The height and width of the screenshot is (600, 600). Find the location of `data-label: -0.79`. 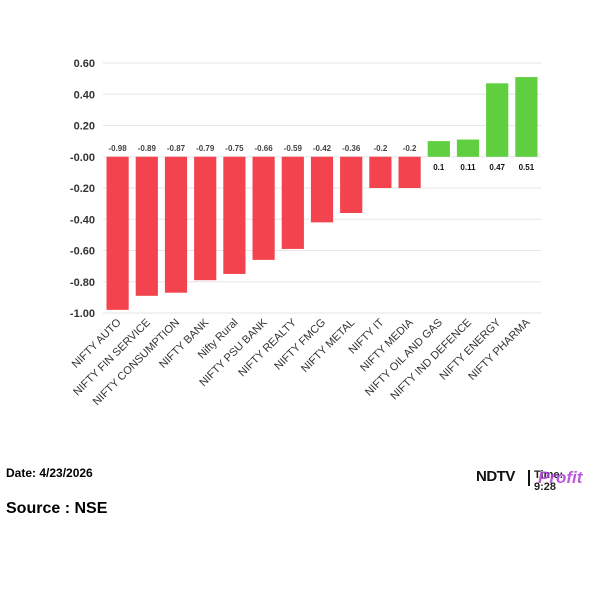

data-label: -0.79 is located at coordinates (205, 148).